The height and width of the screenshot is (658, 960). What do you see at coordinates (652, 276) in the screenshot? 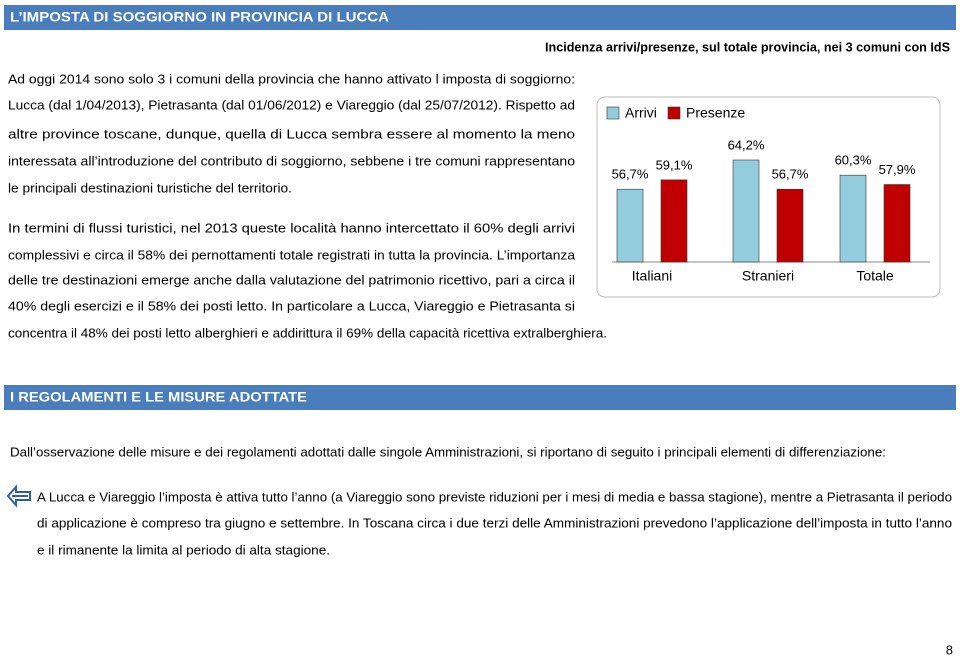
I see `x-tick-label: Italiani` at bounding box center [652, 276].